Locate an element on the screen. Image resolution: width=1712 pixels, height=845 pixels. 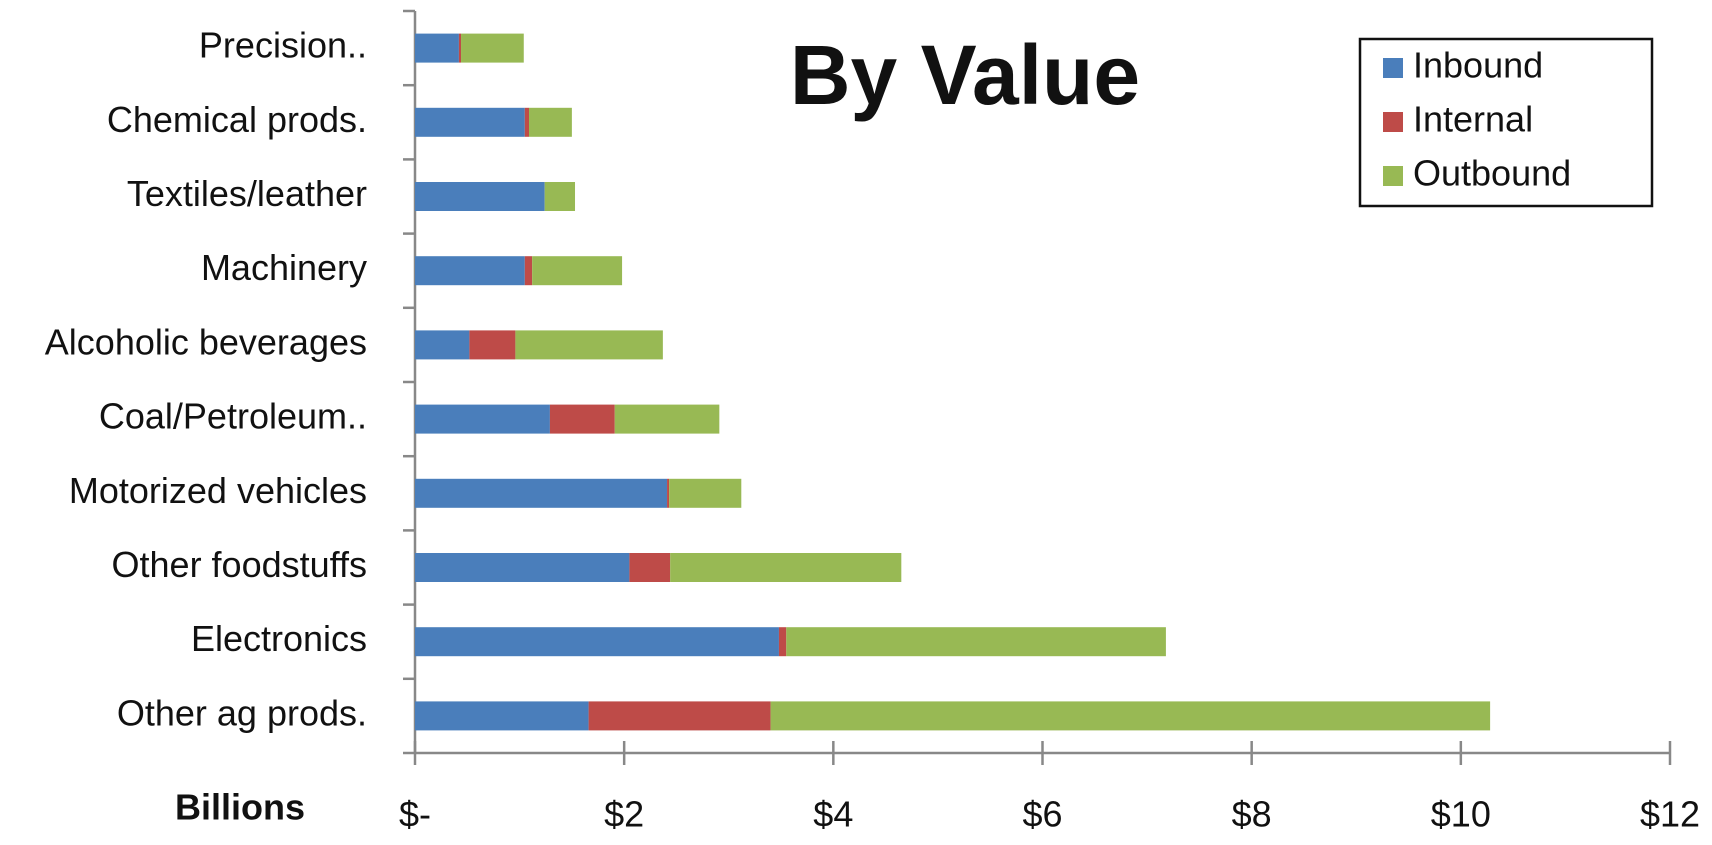
legend-label: Internal is located at coordinates (1473, 119).